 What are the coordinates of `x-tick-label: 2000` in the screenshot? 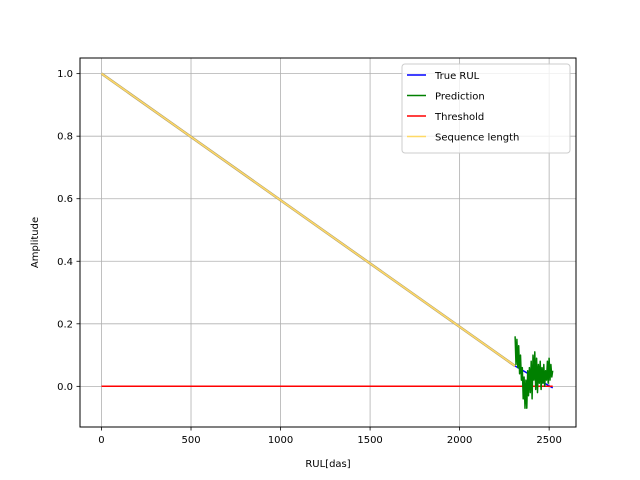 It's located at (459, 440).